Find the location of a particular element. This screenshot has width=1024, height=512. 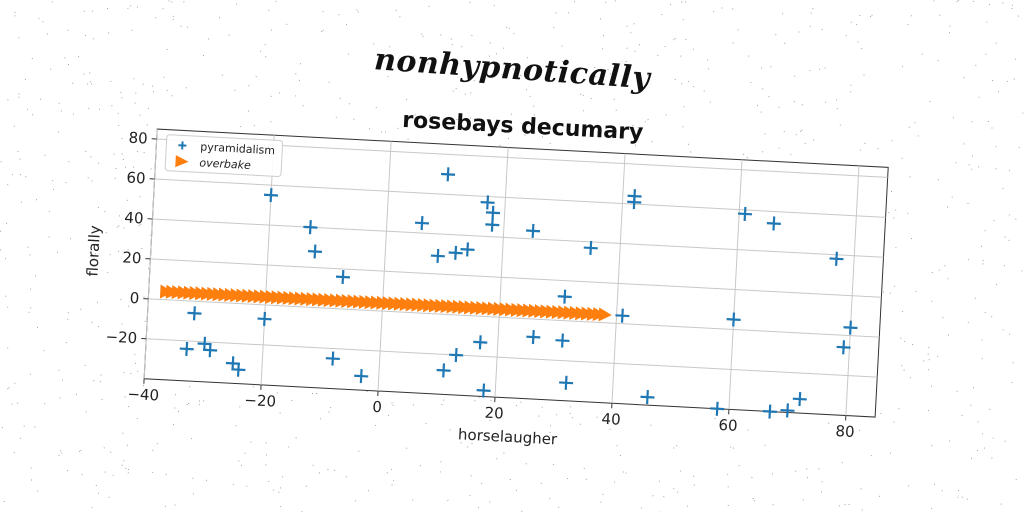

x-axis-label: horselaugher is located at coordinates (508, 436).